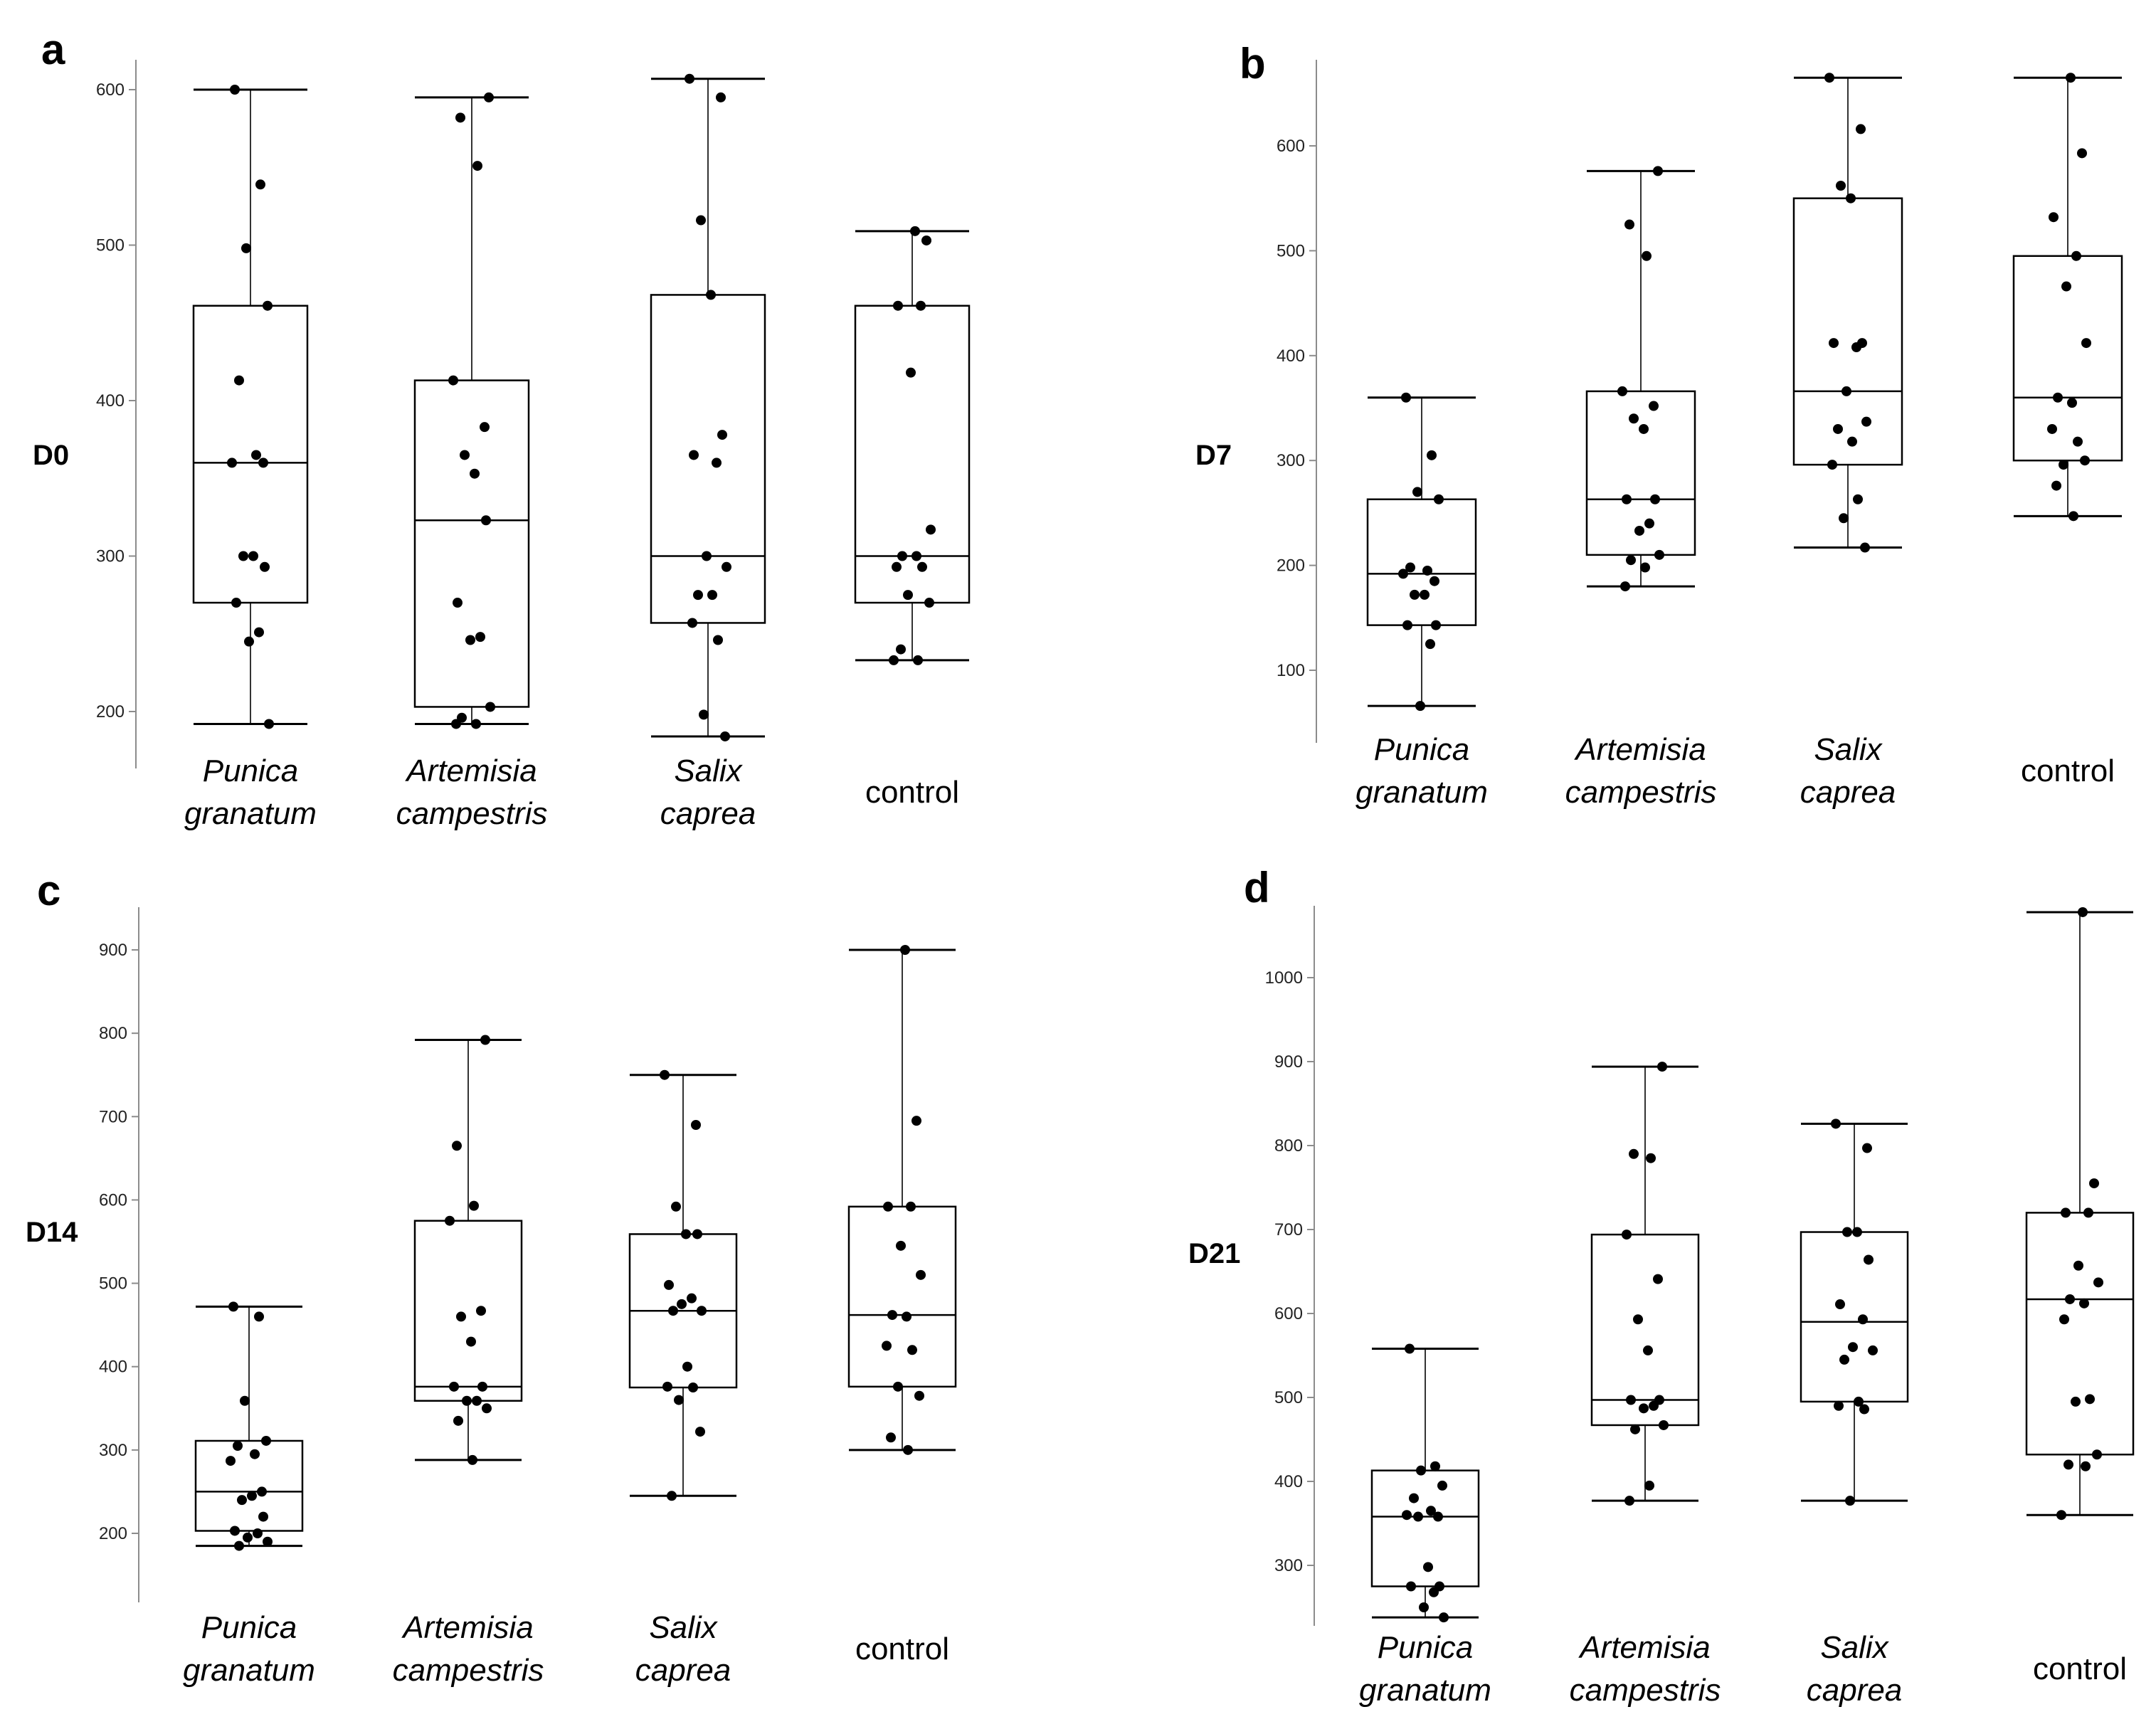  I want to click on row-label: D0, so click(51, 455).